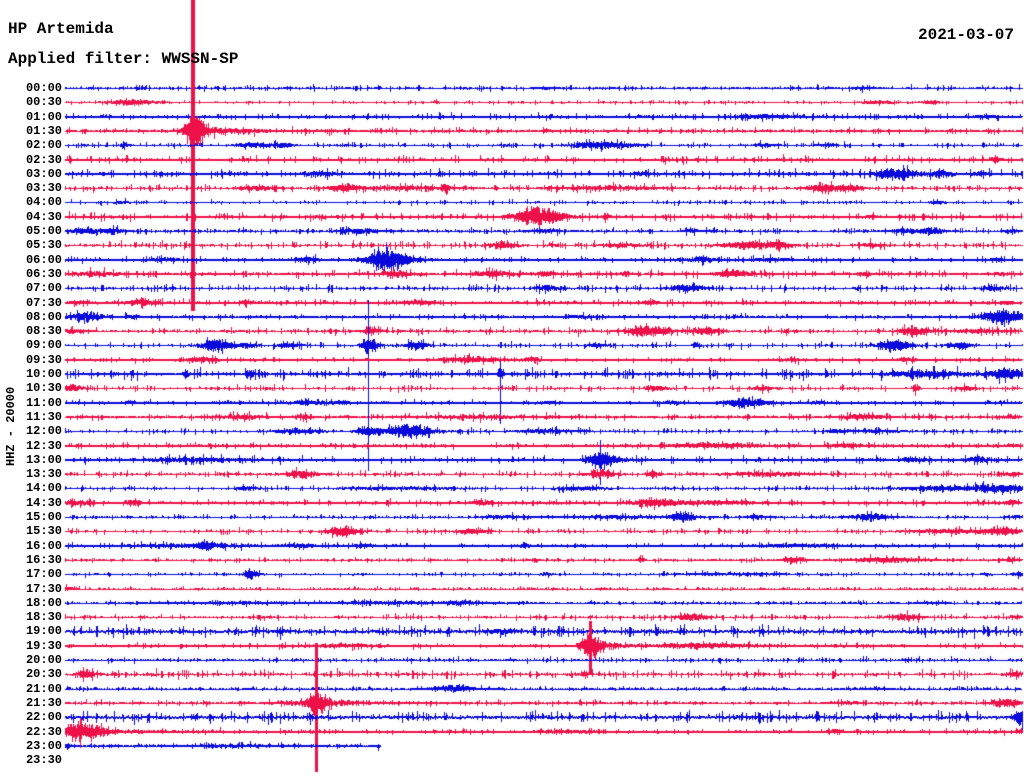 This screenshot has width=1024, height=780. What do you see at coordinates (43, 702) in the screenshot?
I see `time-label: 21:30` at bounding box center [43, 702].